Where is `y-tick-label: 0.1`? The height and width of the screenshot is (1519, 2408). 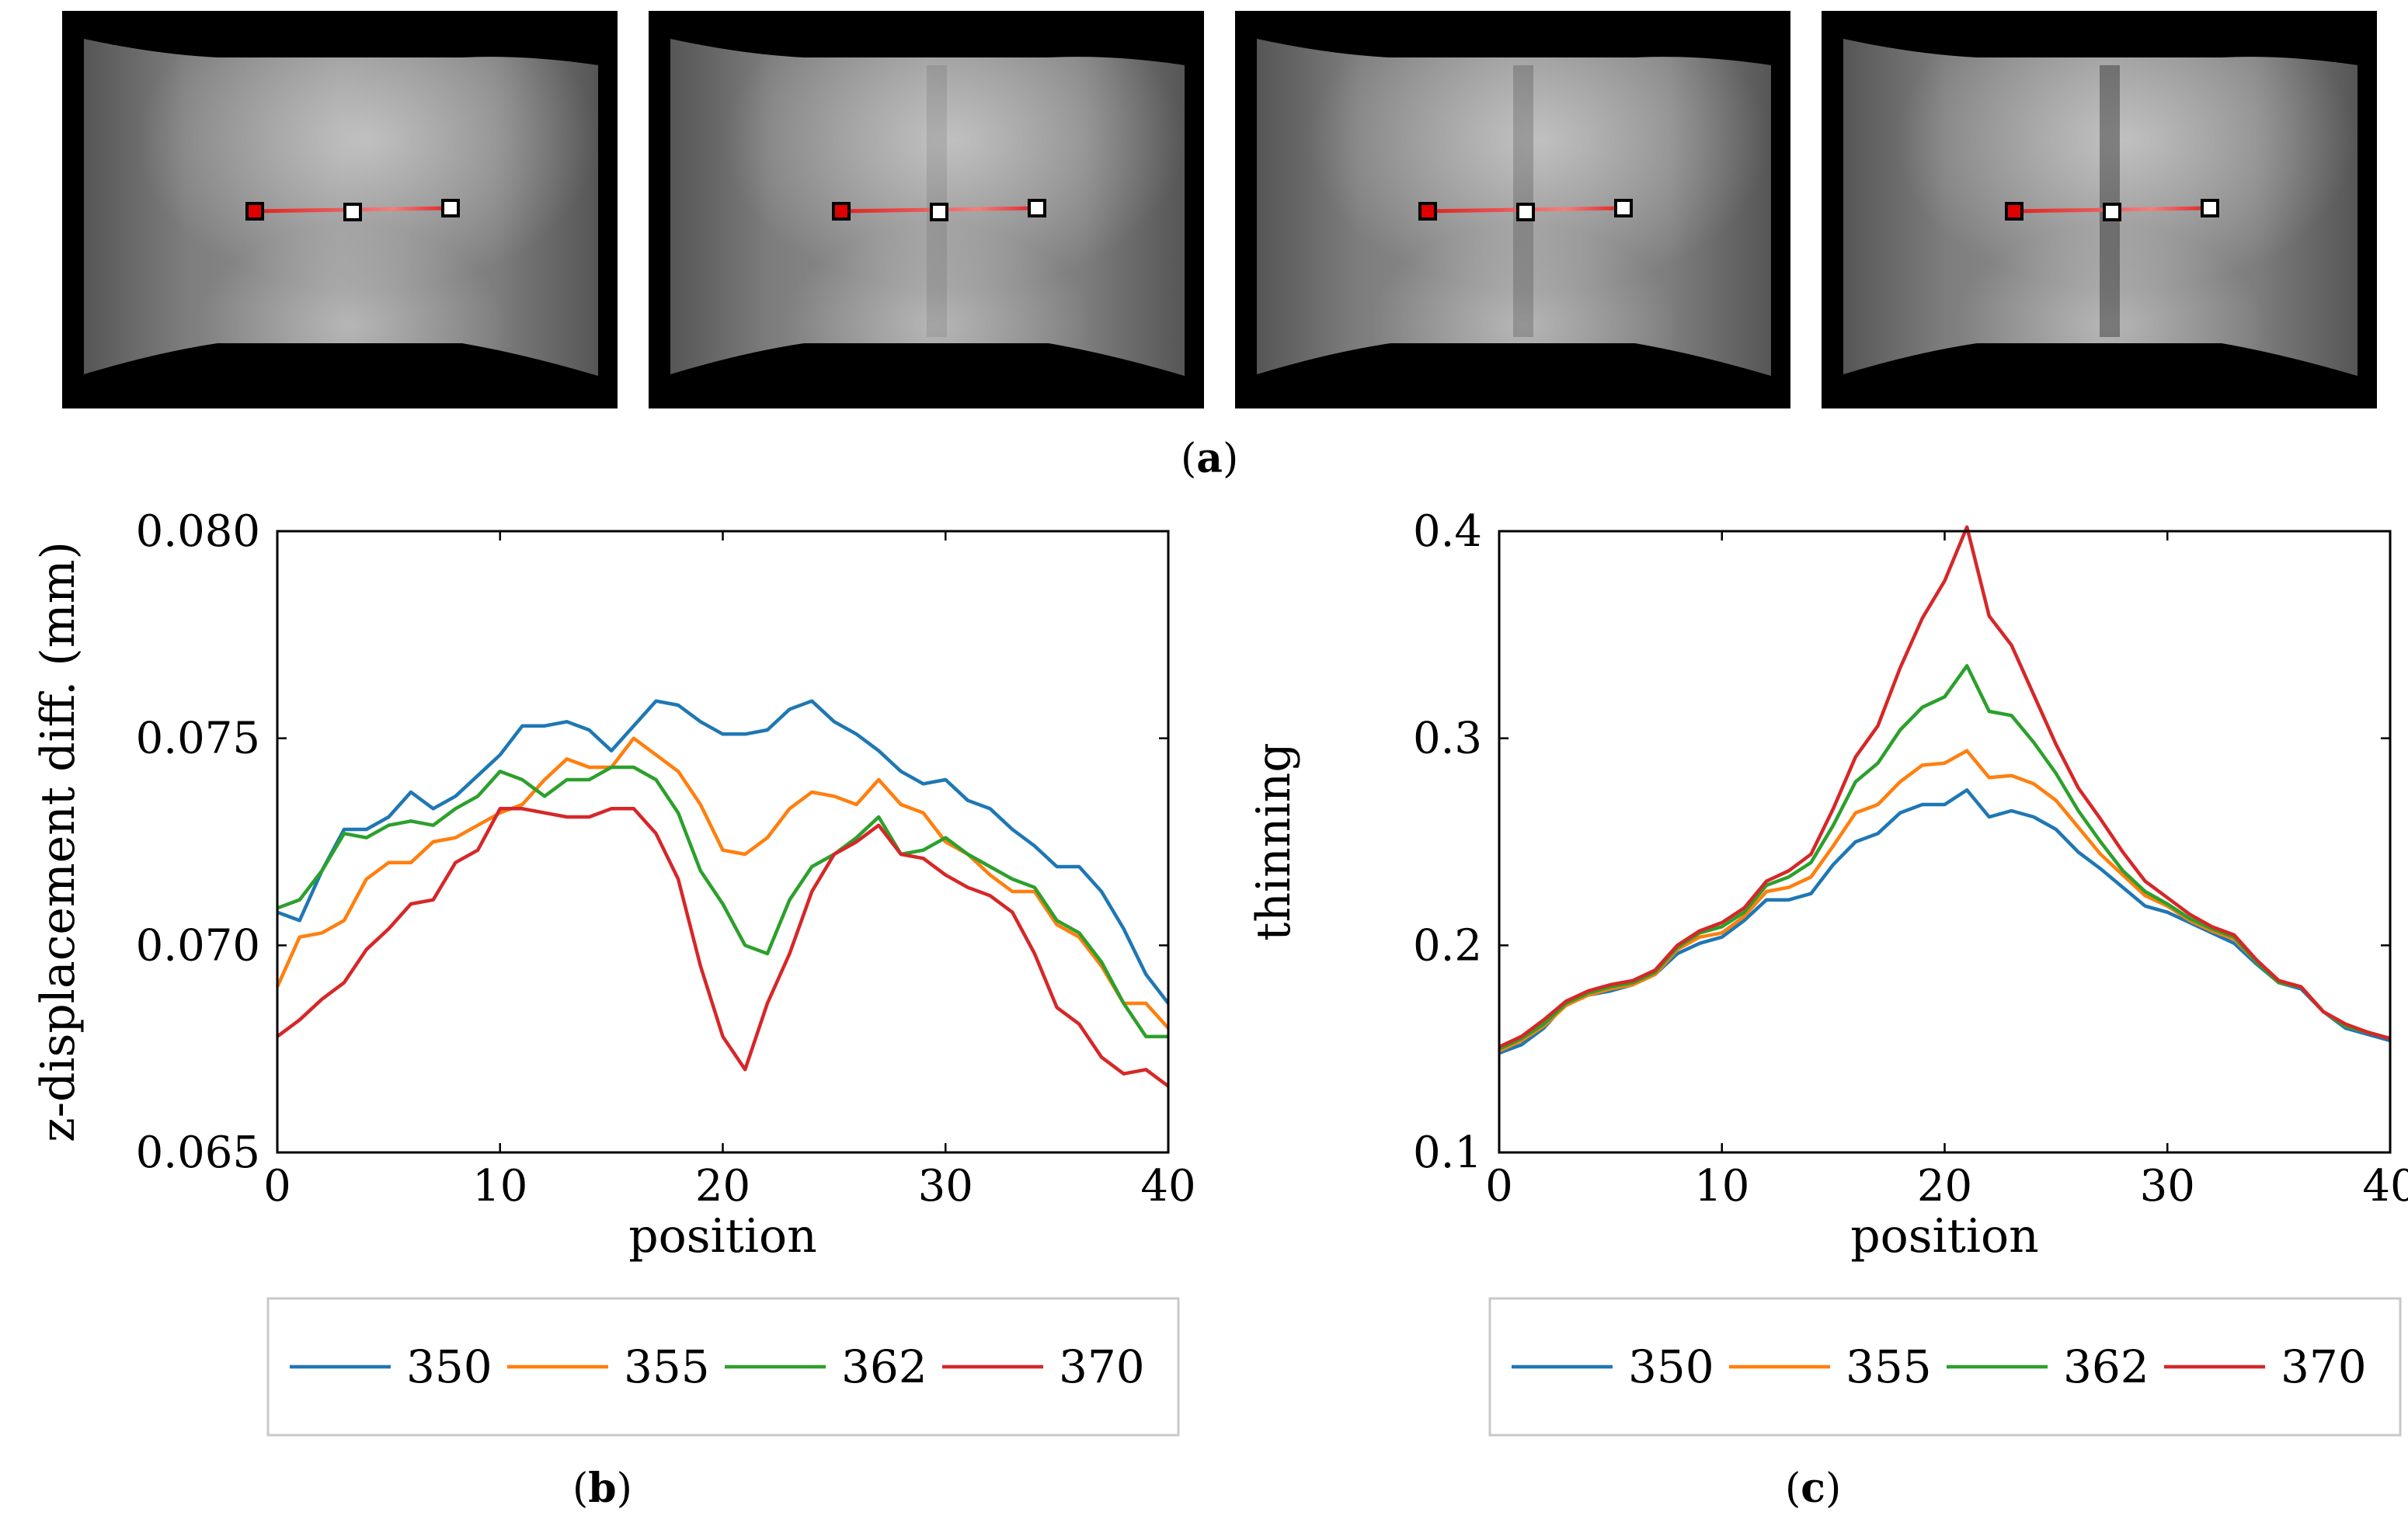
y-tick-label: 0.1 is located at coordinates (1447, 1153).